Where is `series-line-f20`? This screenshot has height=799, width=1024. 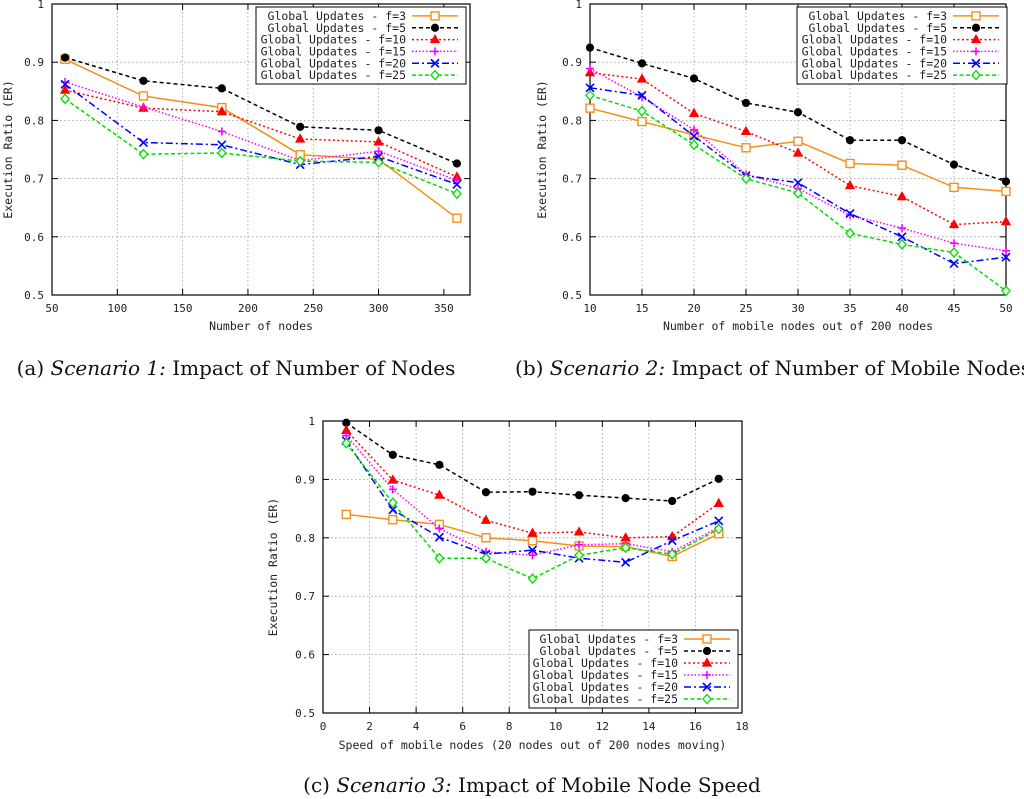 series-line-f20 is located at coordinates (532, 502).